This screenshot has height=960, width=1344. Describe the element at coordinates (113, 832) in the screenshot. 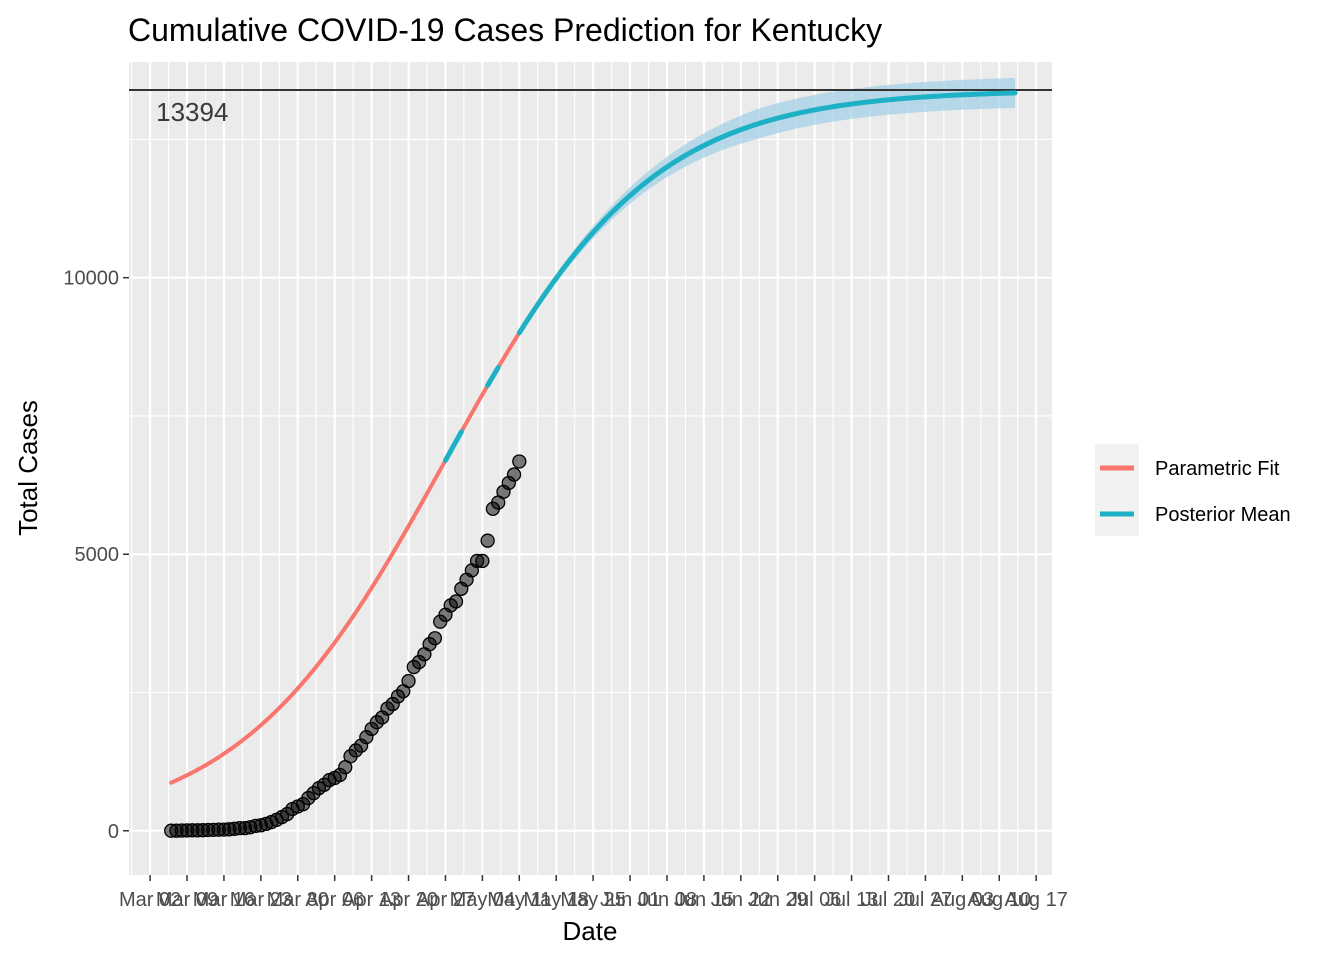

I see `y-tick-label: 0` at that location.